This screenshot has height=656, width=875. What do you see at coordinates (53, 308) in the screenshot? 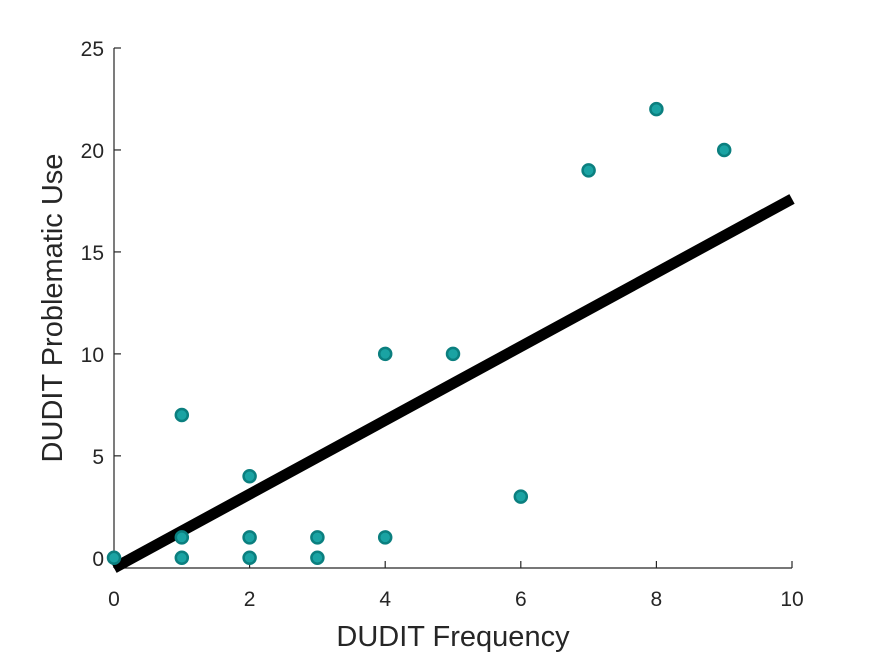
I see `y-axis-title: DUDIT Problematic Use` at bounding box center [53, 308].